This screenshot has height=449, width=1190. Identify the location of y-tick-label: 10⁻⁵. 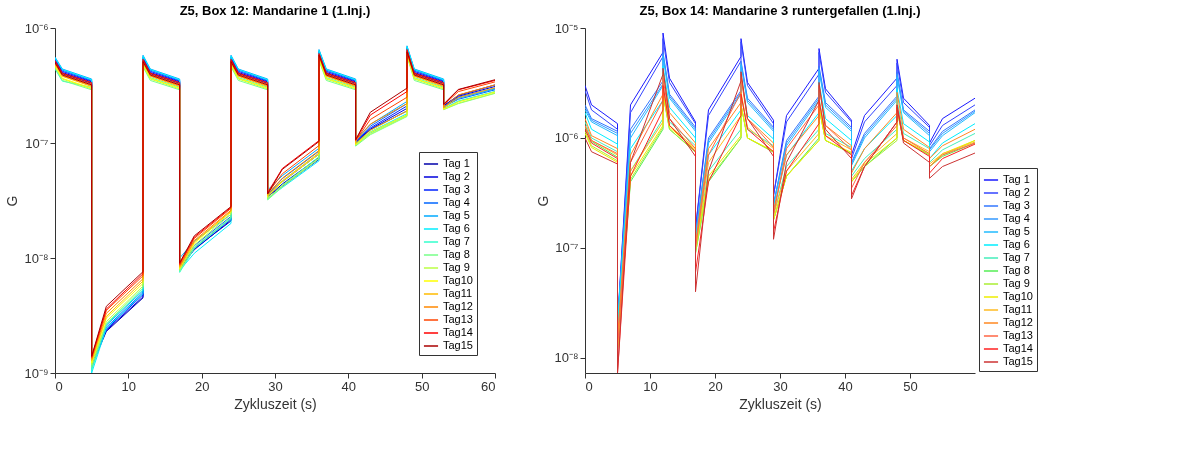
(566, 28).